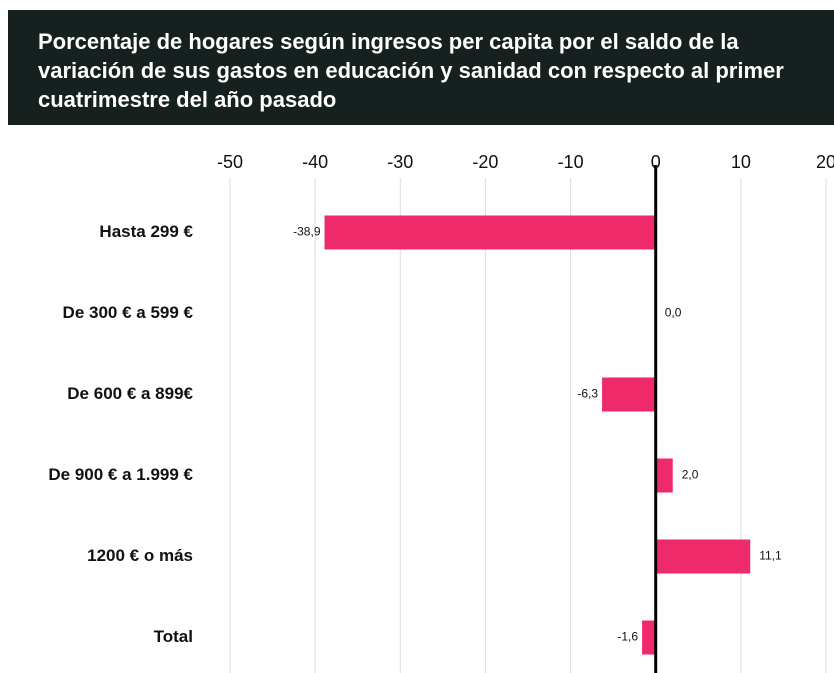 The image size is (834, 673). I want to click on y-tick-label: Total, so click(173, 636).